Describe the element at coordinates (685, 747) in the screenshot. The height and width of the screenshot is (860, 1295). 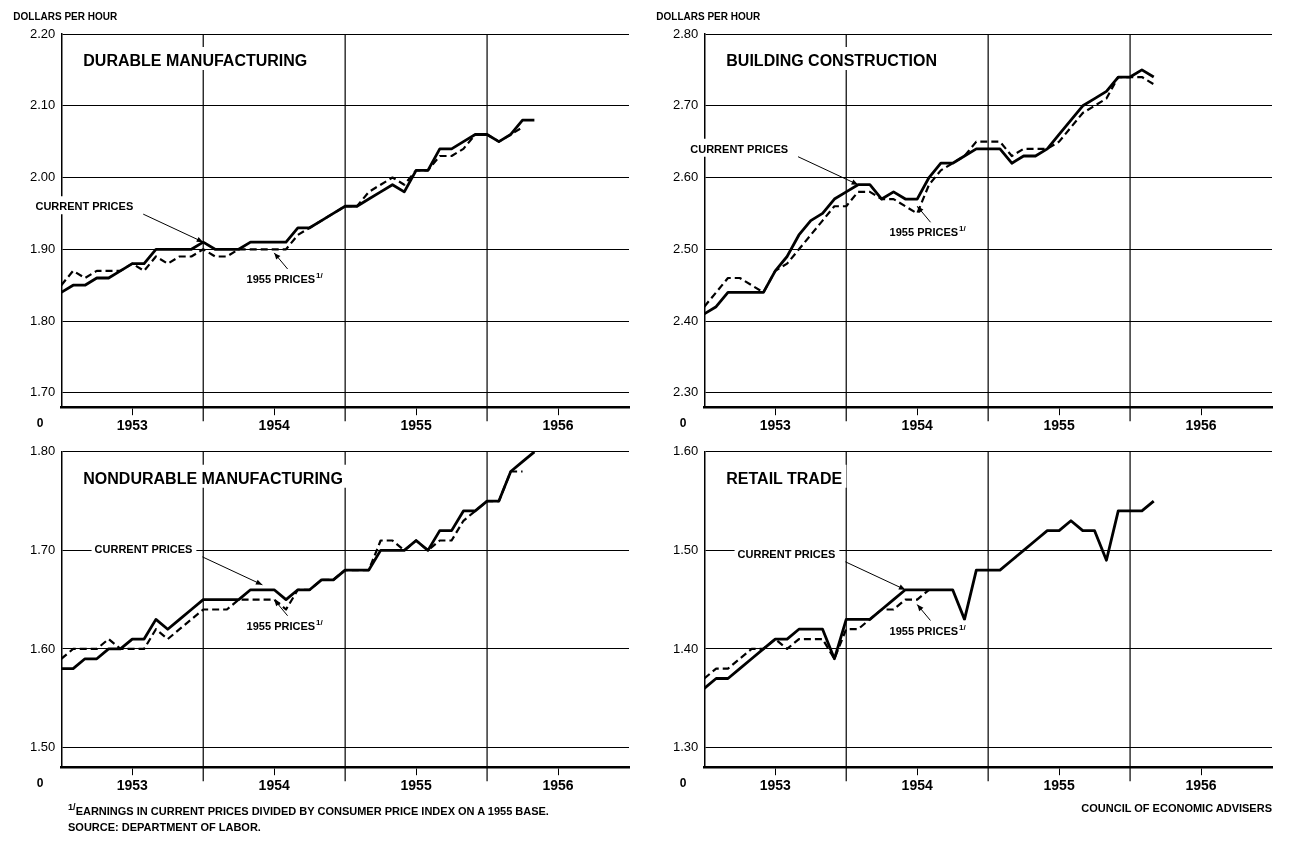
I see `y-tick-label: 1.30` at that location.